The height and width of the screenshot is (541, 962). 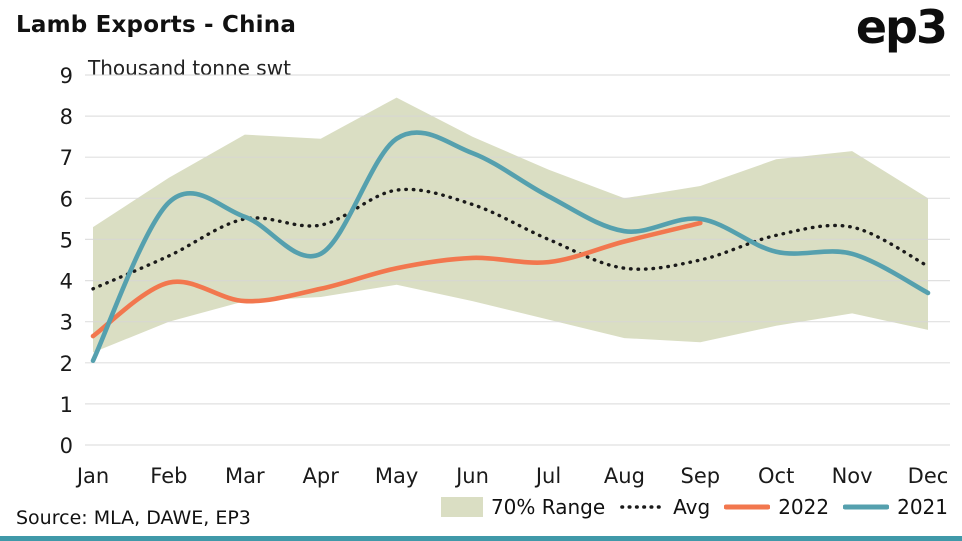 I want to click on solid-line-icon-2021, so click(x=866, y=507).